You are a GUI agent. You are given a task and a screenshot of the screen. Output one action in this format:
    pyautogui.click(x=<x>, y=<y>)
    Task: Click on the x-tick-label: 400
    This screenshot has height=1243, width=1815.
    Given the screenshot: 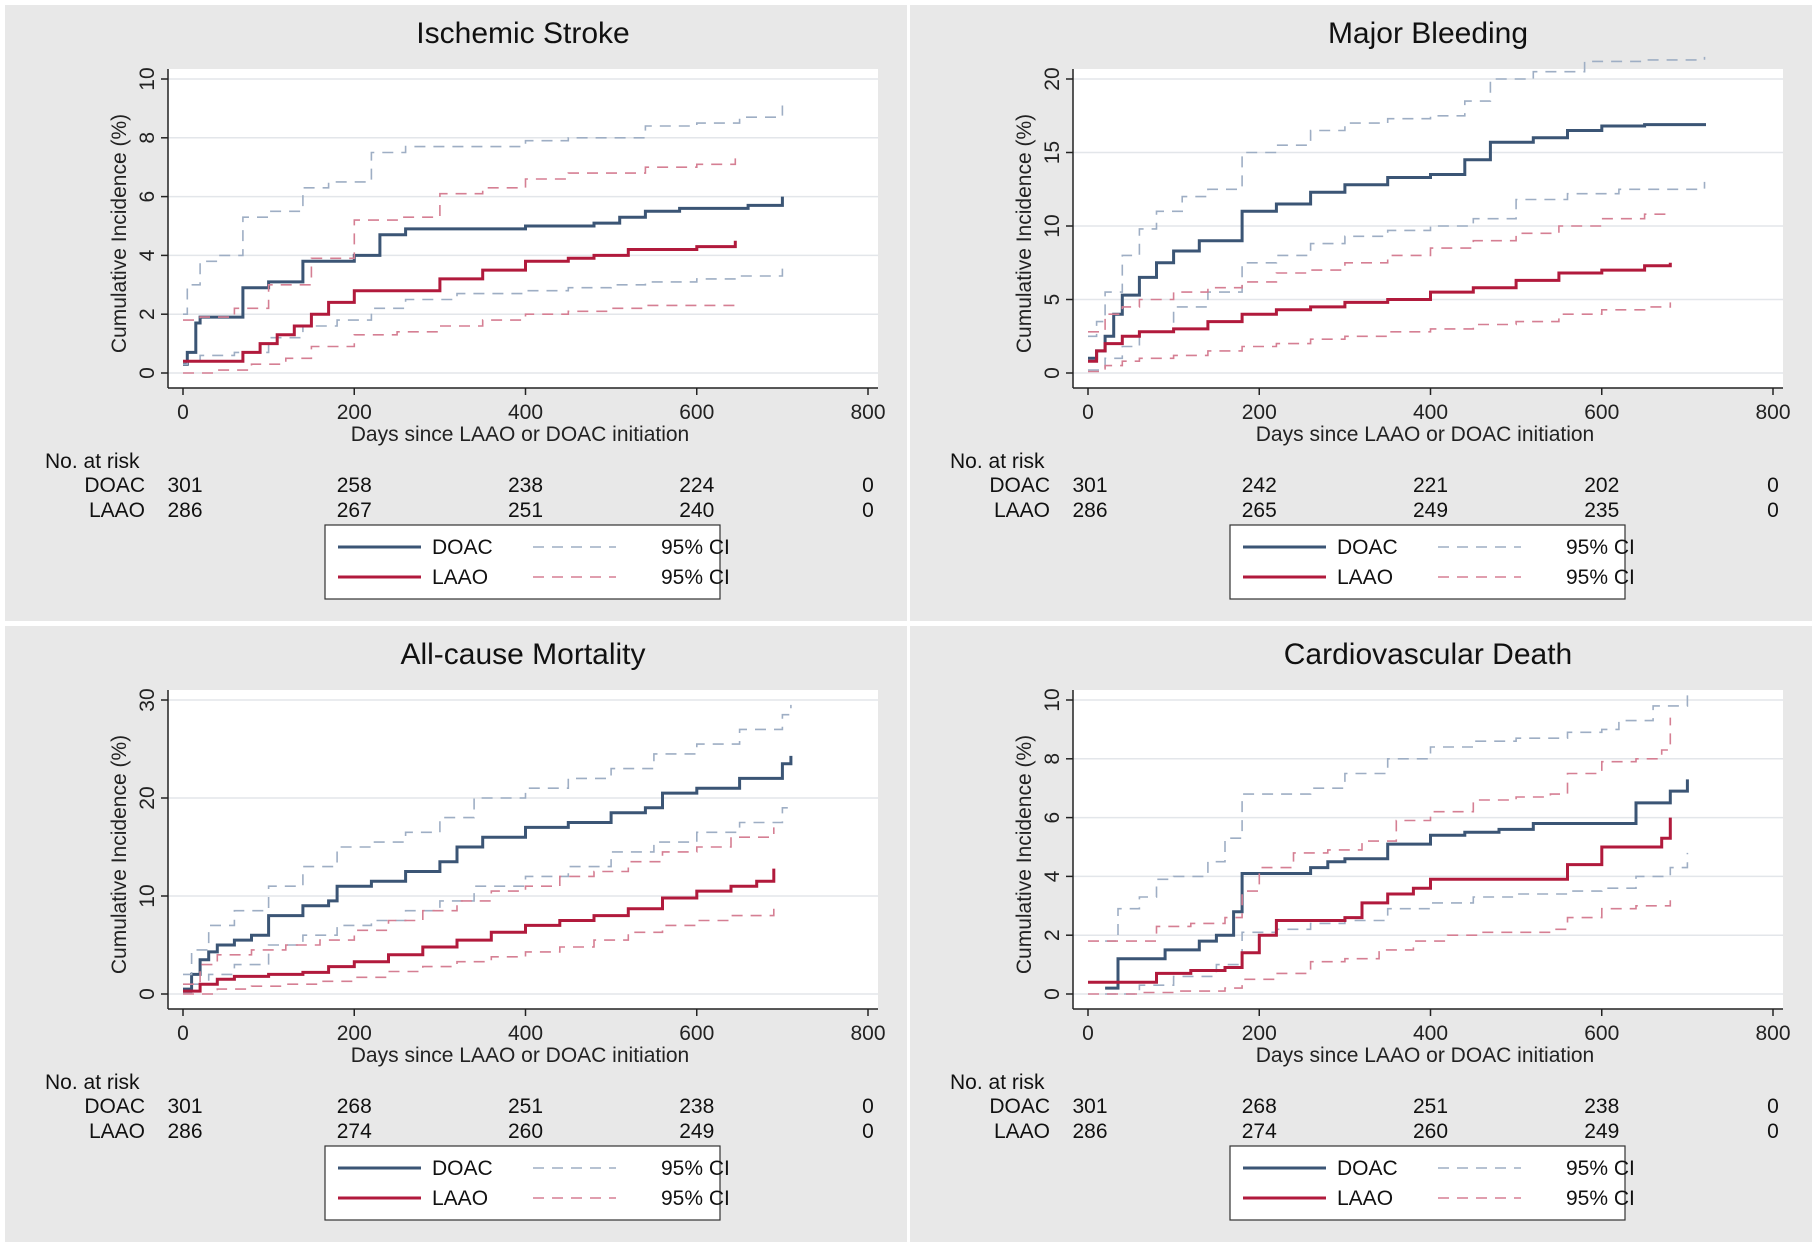 What is the action you would take?
    pyautogui.click(x=525, y=412)
    